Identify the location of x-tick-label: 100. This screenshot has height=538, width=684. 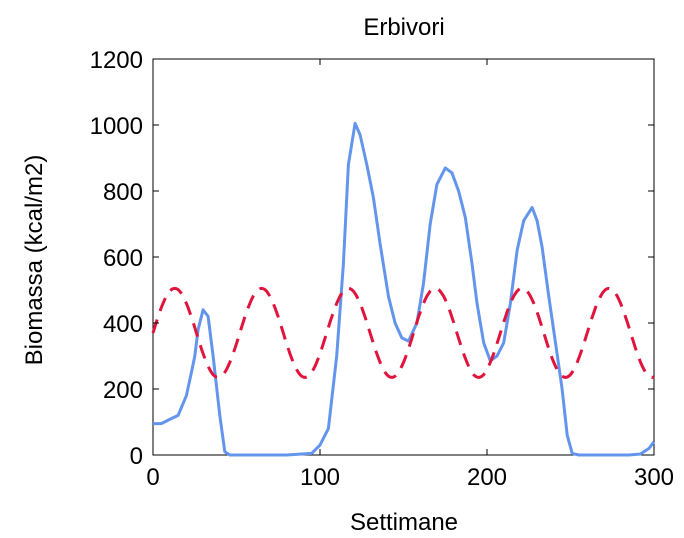
(320, 477).